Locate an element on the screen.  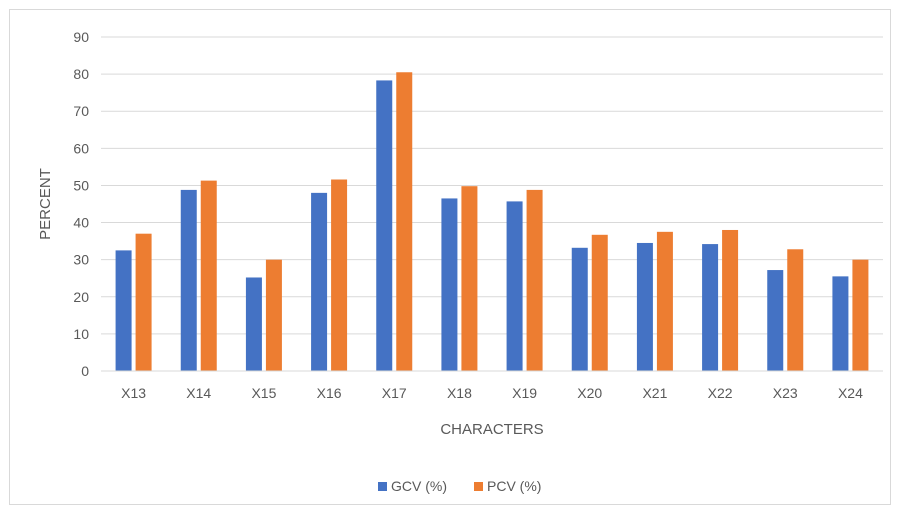
x-tick-label: X22 is located at coordinates (720, 393).